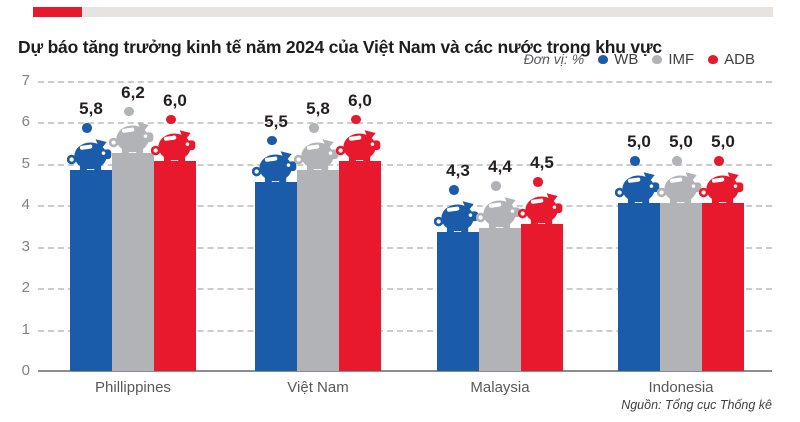  Describe the element at coordinates (25, 329) in the screenshot. I see `y-tick-label-1: 1` at that location.